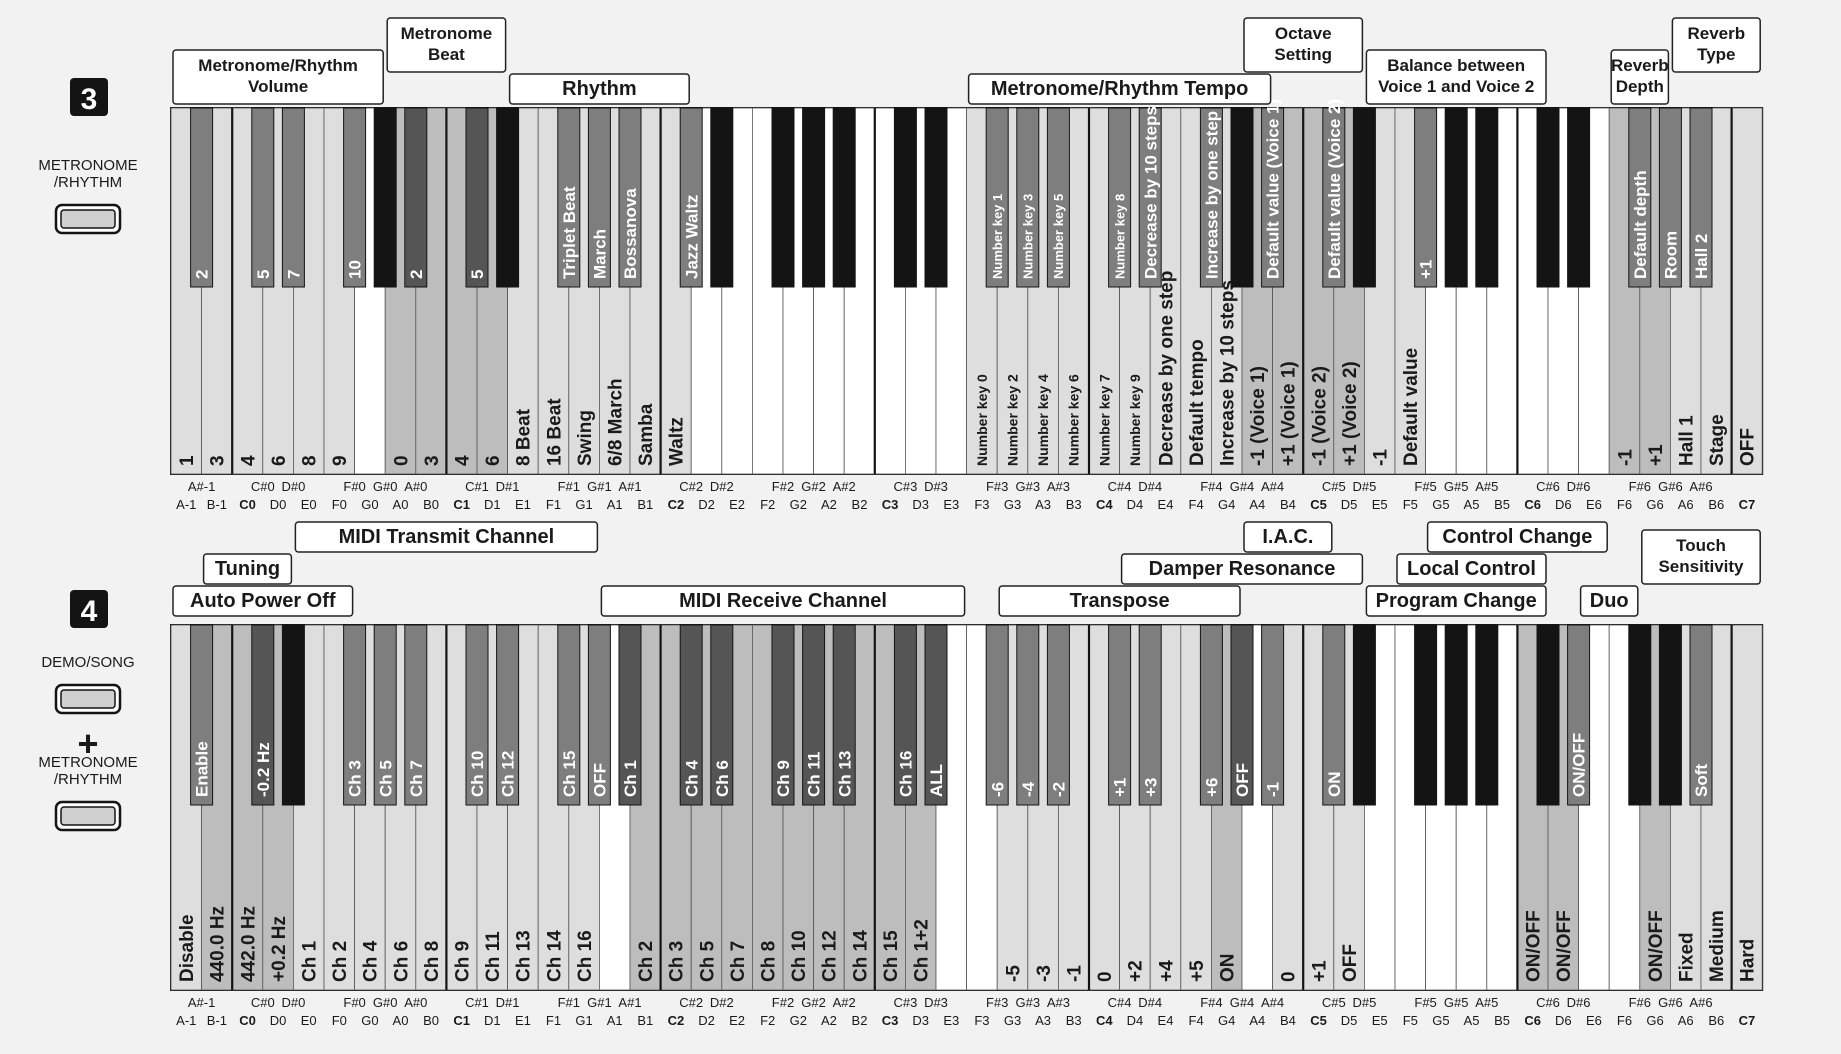  I want to click on note-name-sharp: C#3, so click(905, 486).